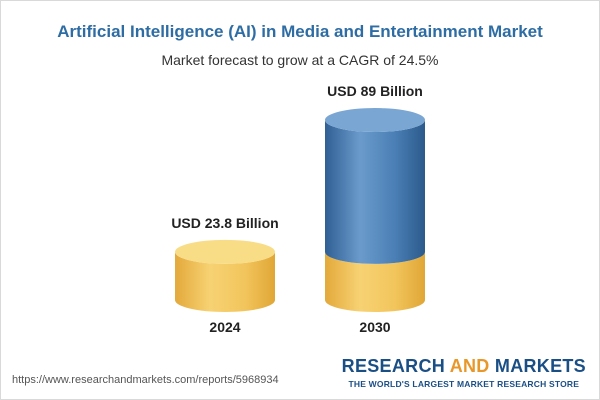  What do you see at coordinates (225, 281) in the screenshot?
I see `bar-2024-base` at bounding box center [225, 281].